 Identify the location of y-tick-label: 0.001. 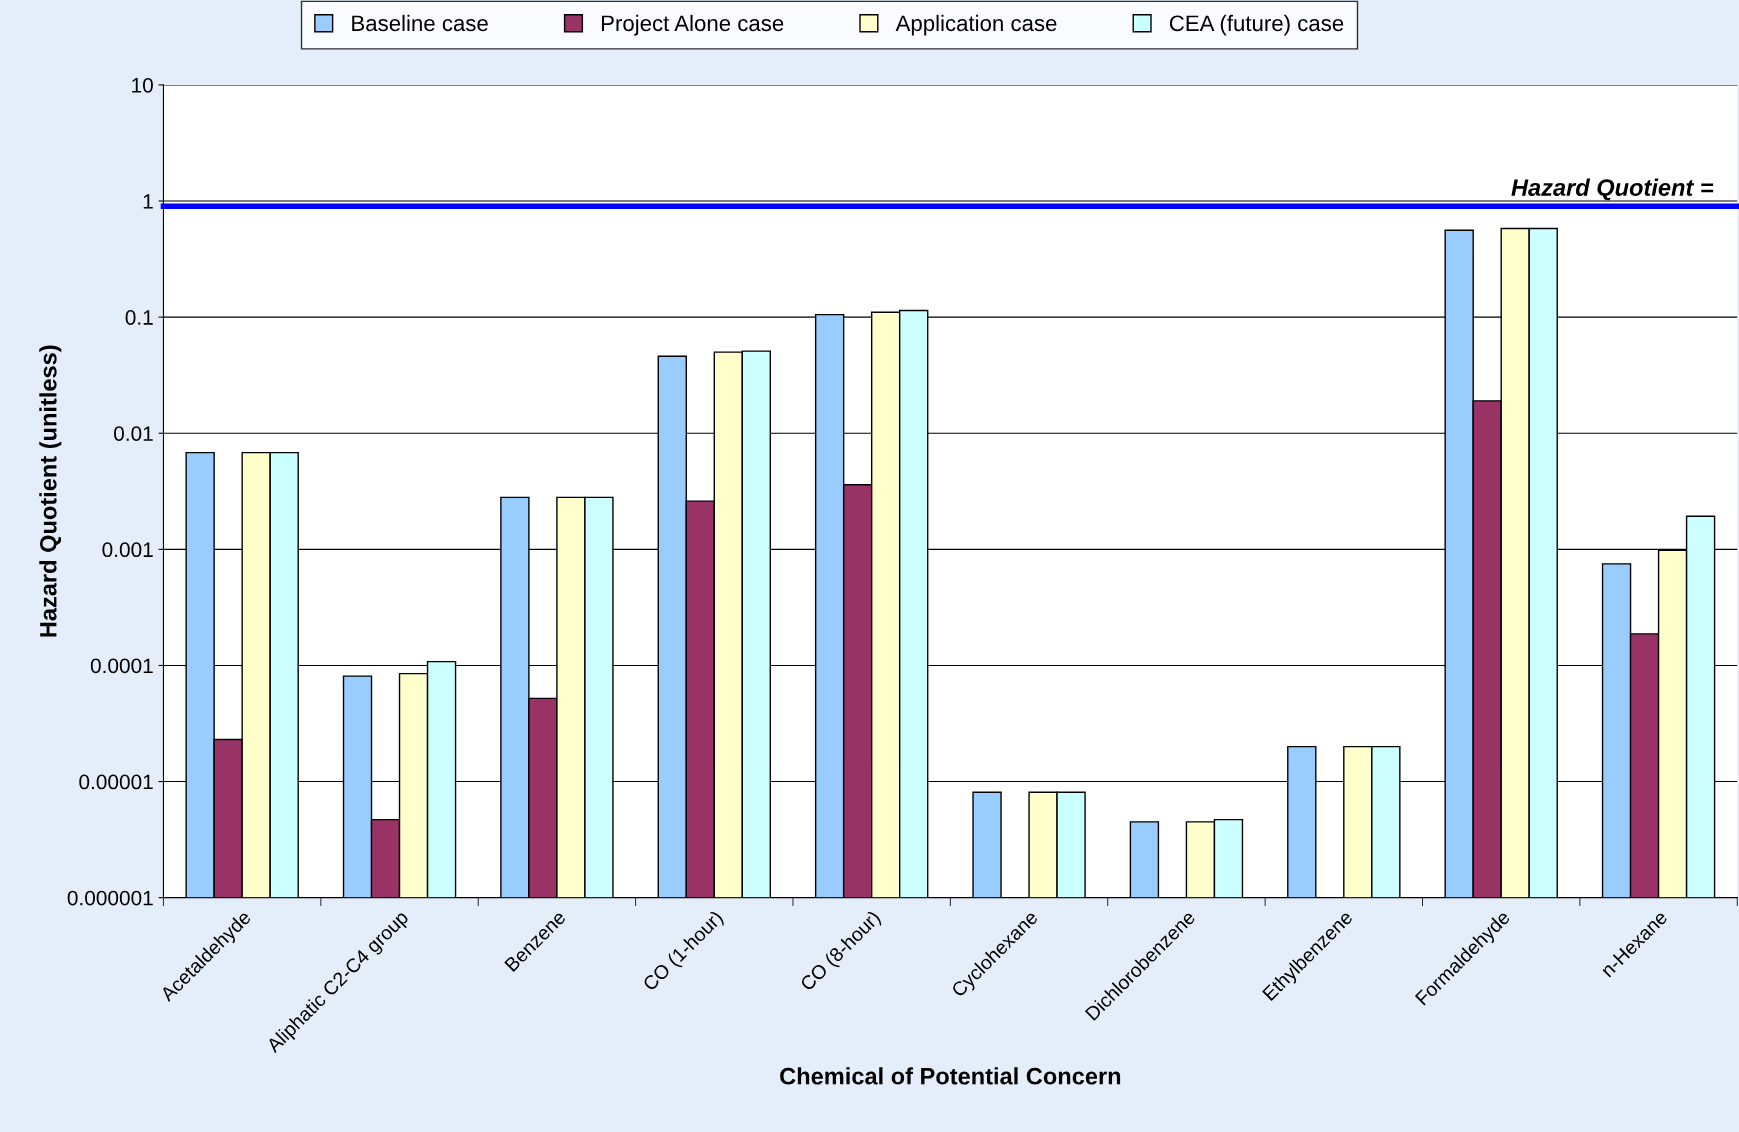
(127, 550).